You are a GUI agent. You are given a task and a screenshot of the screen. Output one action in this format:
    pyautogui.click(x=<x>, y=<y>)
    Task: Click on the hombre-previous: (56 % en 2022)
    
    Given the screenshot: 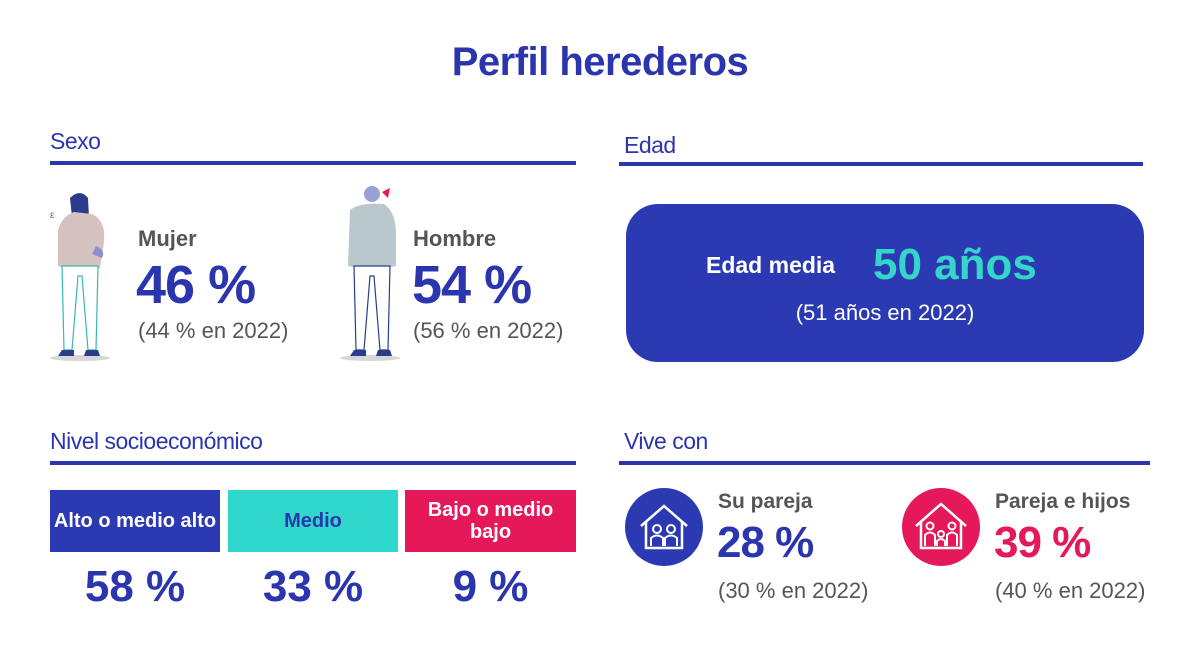 What is the action you would take?
    pyautogui.click(x=488, y=330)
    